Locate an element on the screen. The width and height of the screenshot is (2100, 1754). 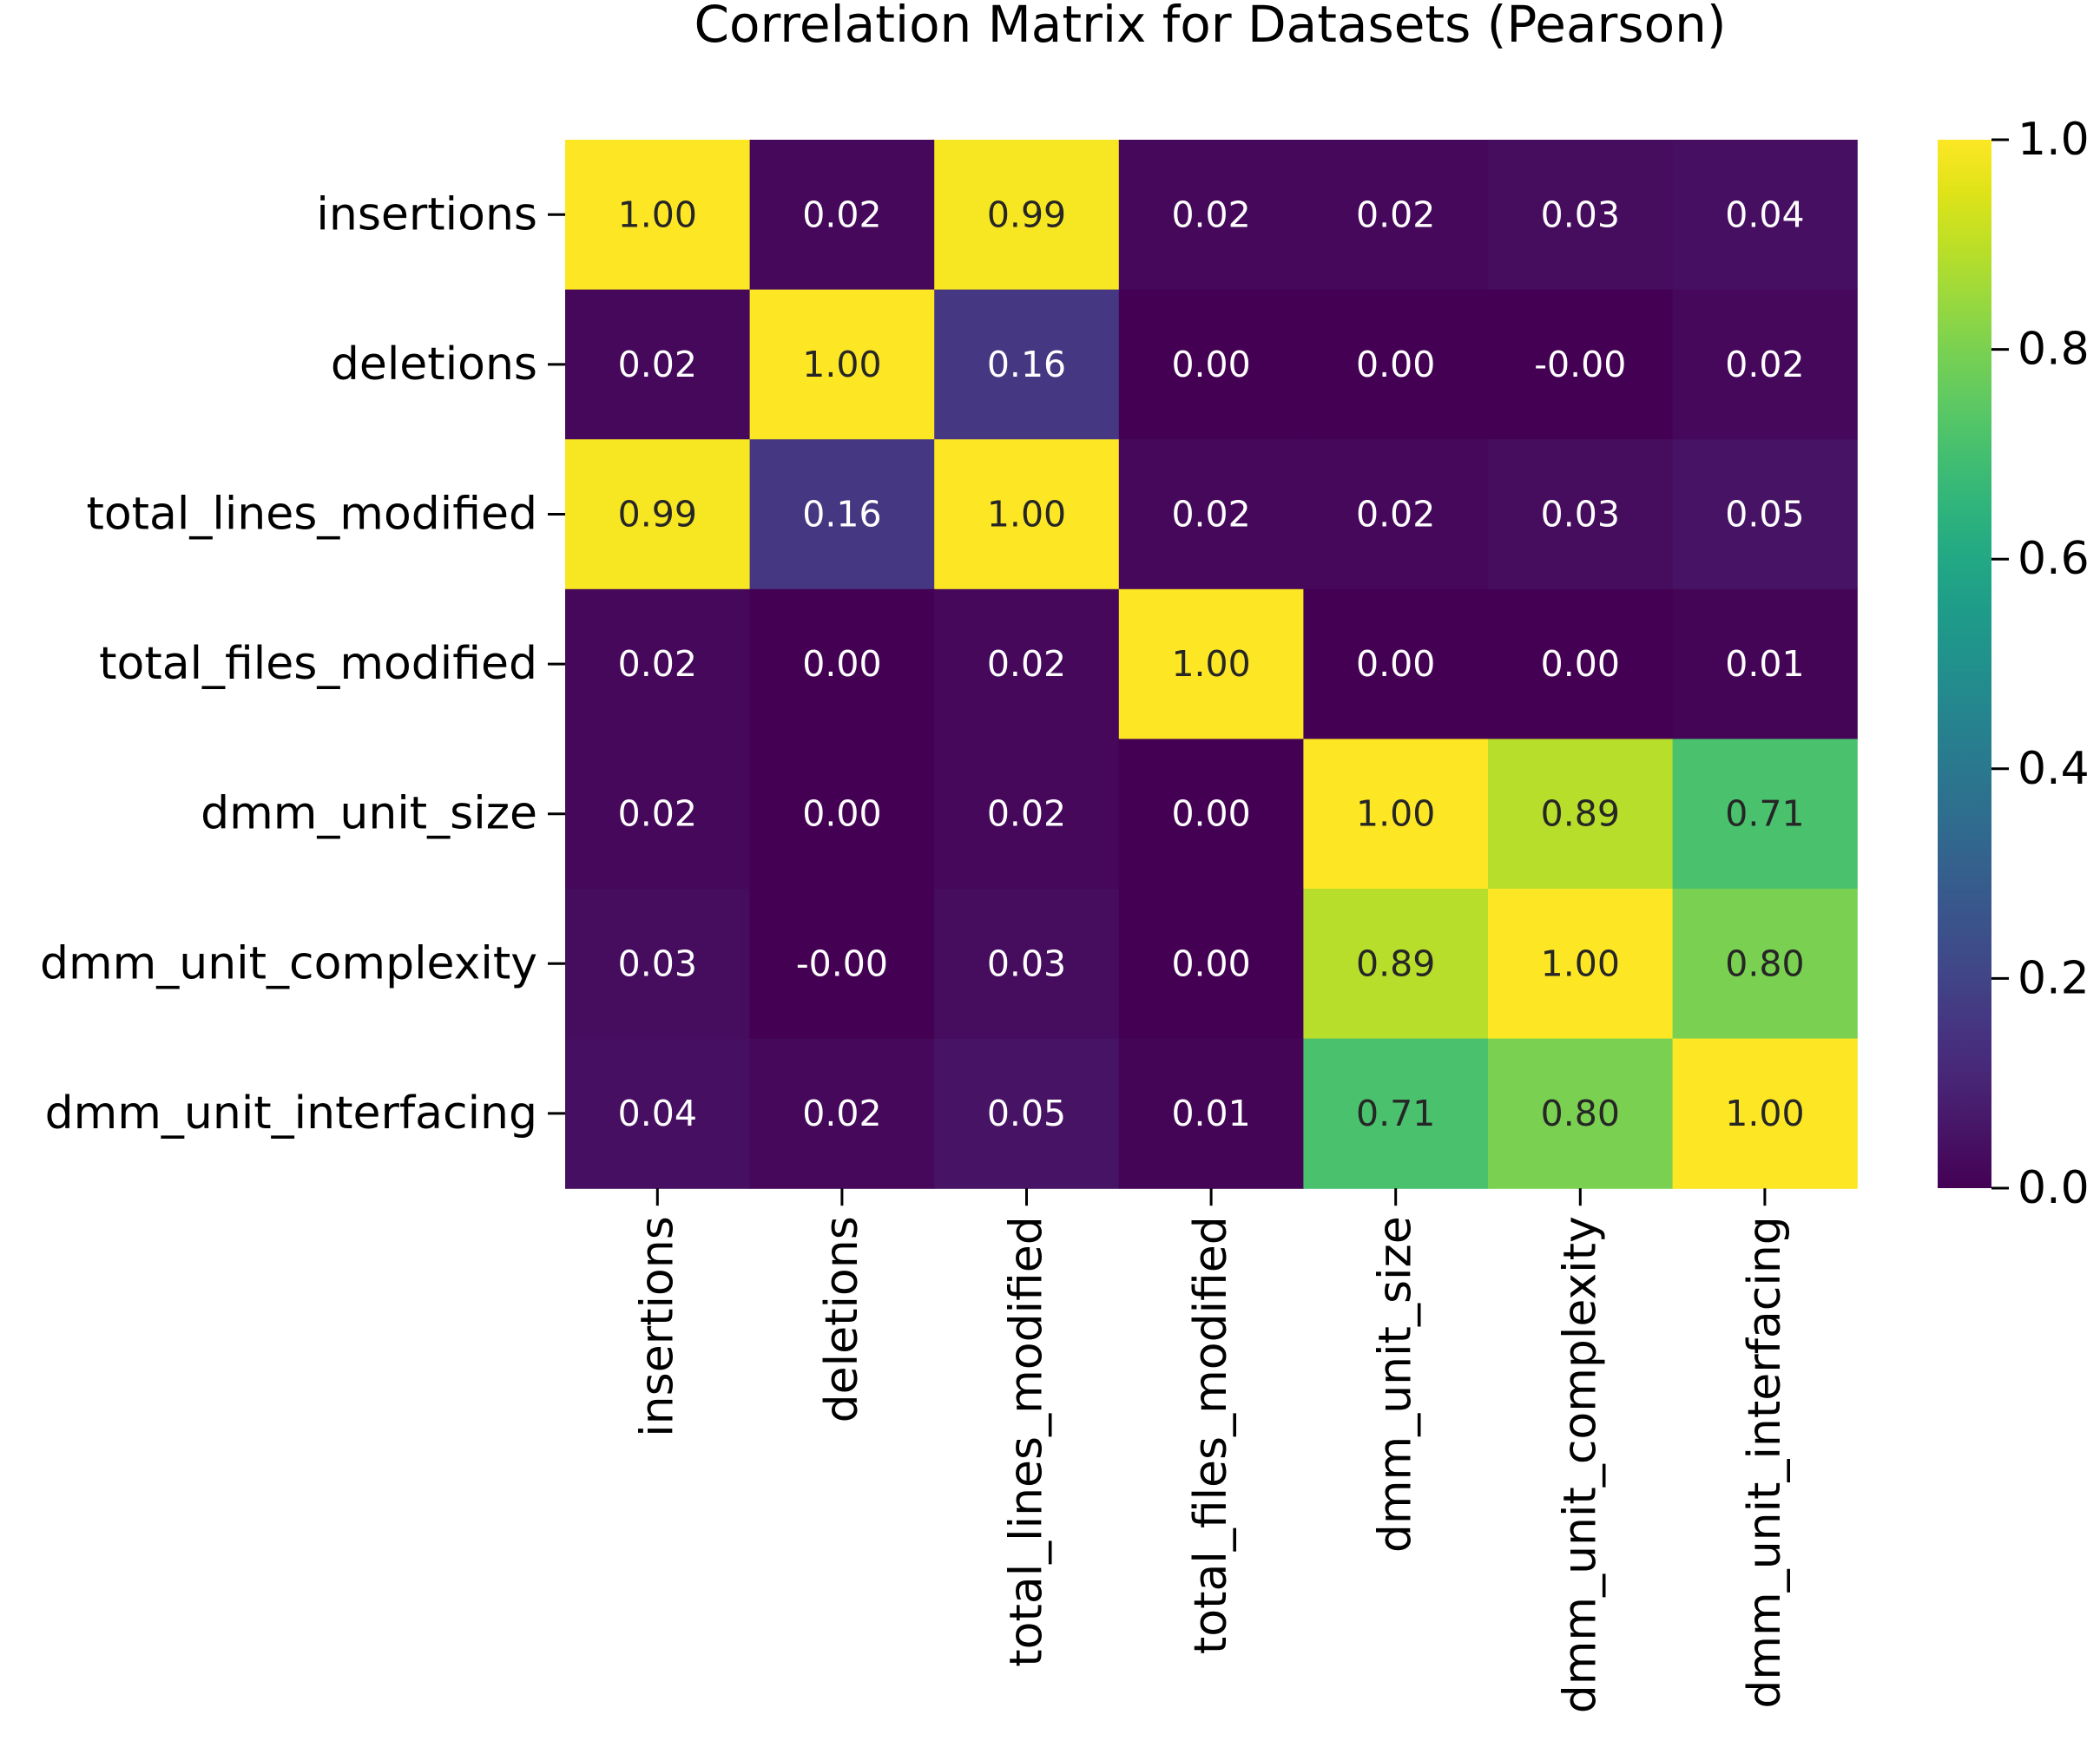
y-tick-label-dmm-unit-size: dmm_unit_size is located at coordinates (369, 814).